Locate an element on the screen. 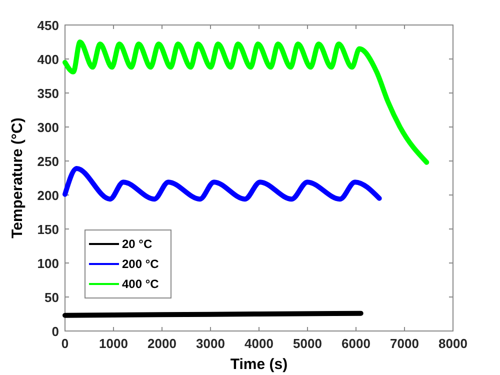  x-tick-label: 6000 is located at coordinates (356, 343).